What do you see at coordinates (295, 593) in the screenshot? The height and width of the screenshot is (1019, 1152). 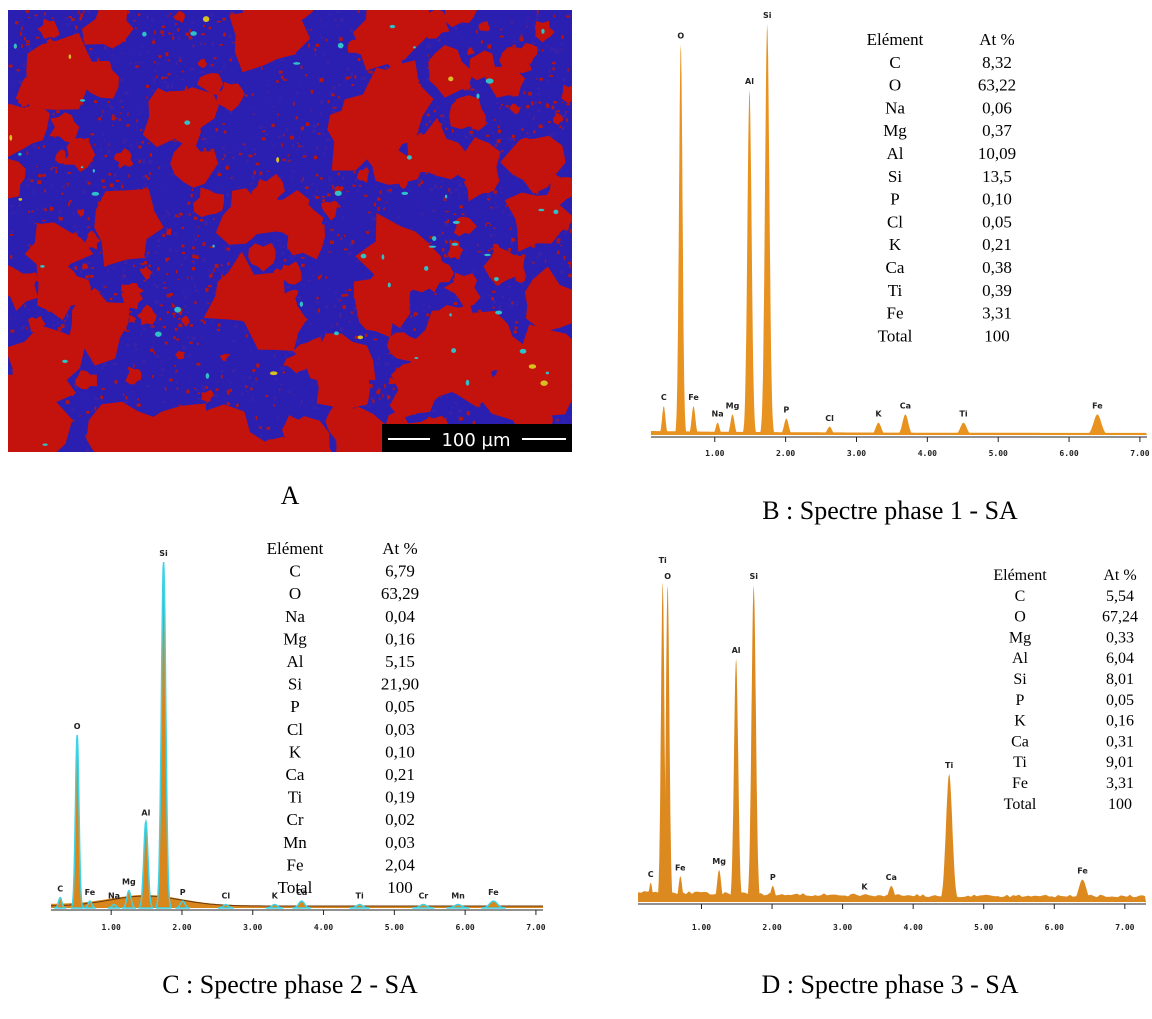 I see `table-element: O` at bounding box center [295, 593].